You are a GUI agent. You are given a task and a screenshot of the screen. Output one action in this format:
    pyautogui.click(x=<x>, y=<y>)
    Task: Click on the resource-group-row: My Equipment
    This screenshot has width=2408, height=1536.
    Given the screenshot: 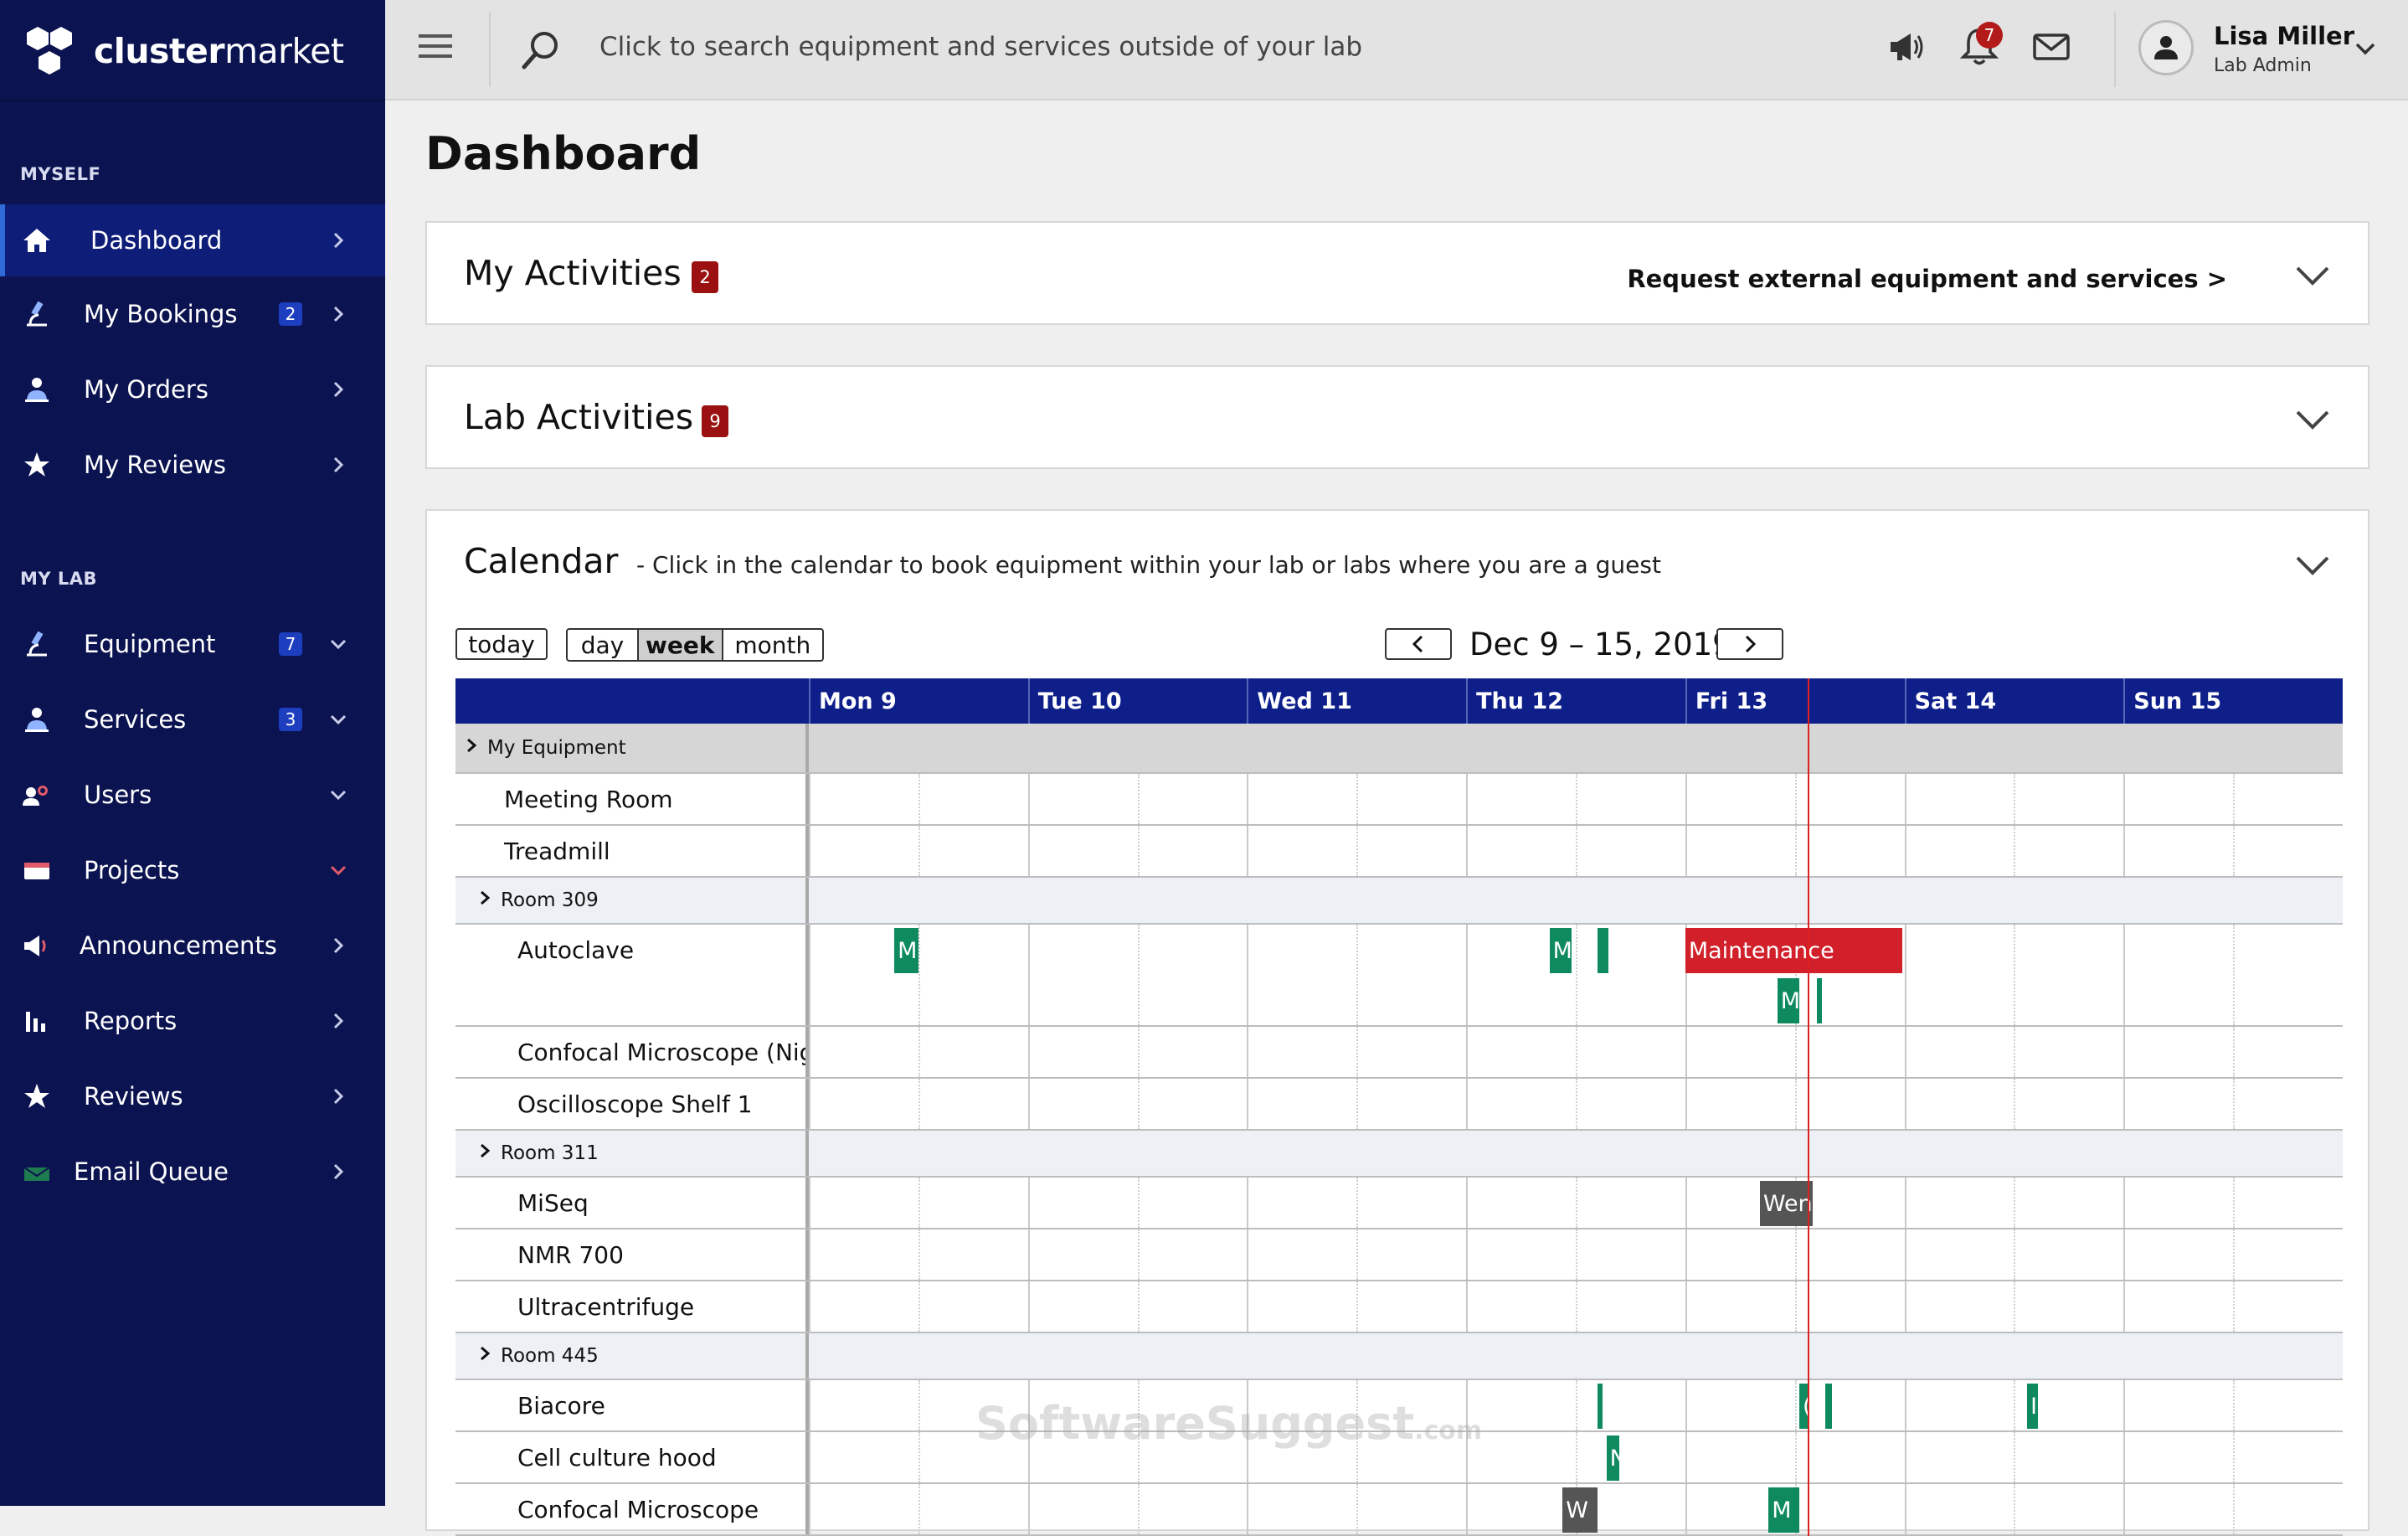 What is the action you would take?
    pyautogui.click(x=1399, y=749)
    